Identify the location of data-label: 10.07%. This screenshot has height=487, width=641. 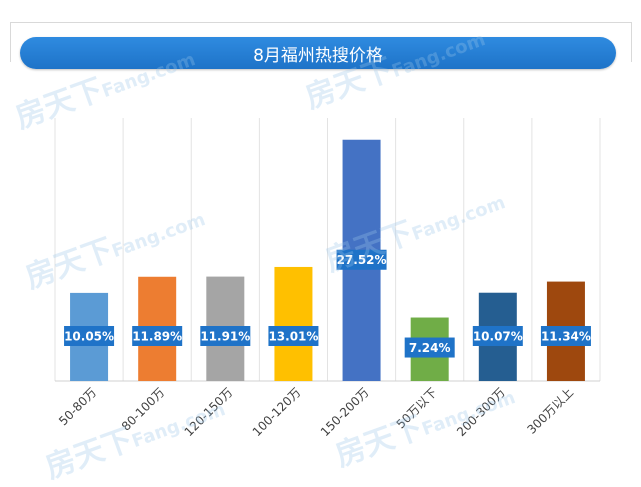
(498, 337).